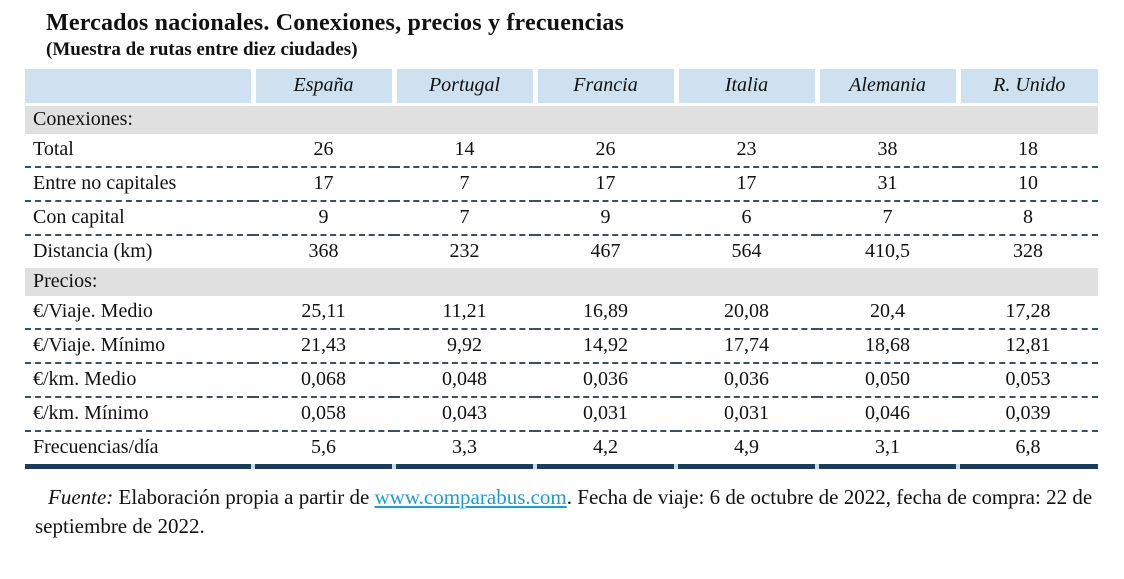 Image resolution: width=1124 pixels, height=579 pixels. Describe the element at coordinates (464, 346) in the screenshot. I see `cell-value: 9,92` at that location.